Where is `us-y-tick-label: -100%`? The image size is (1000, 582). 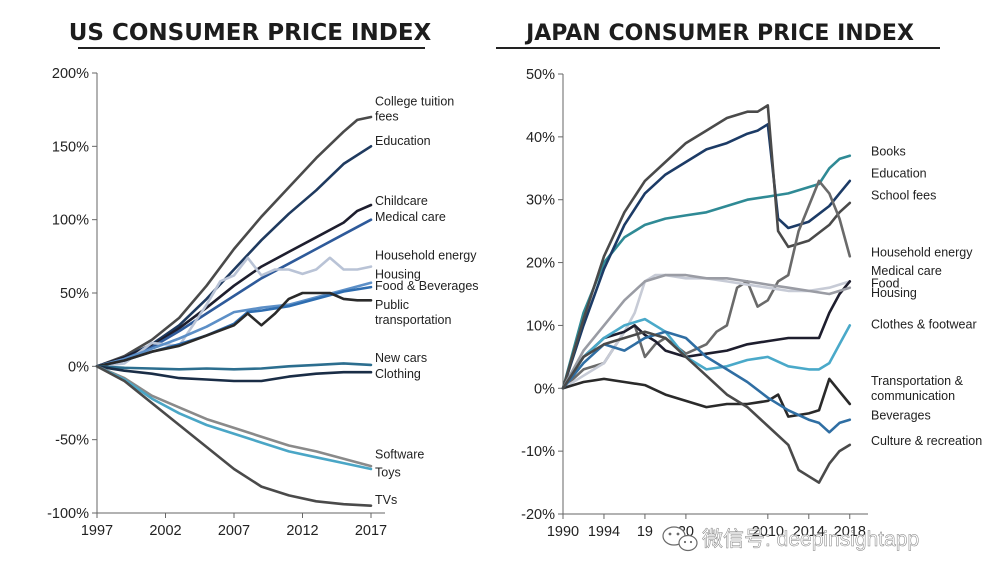
us-y-tick-label: -100% is located at coordinates (68, 514).